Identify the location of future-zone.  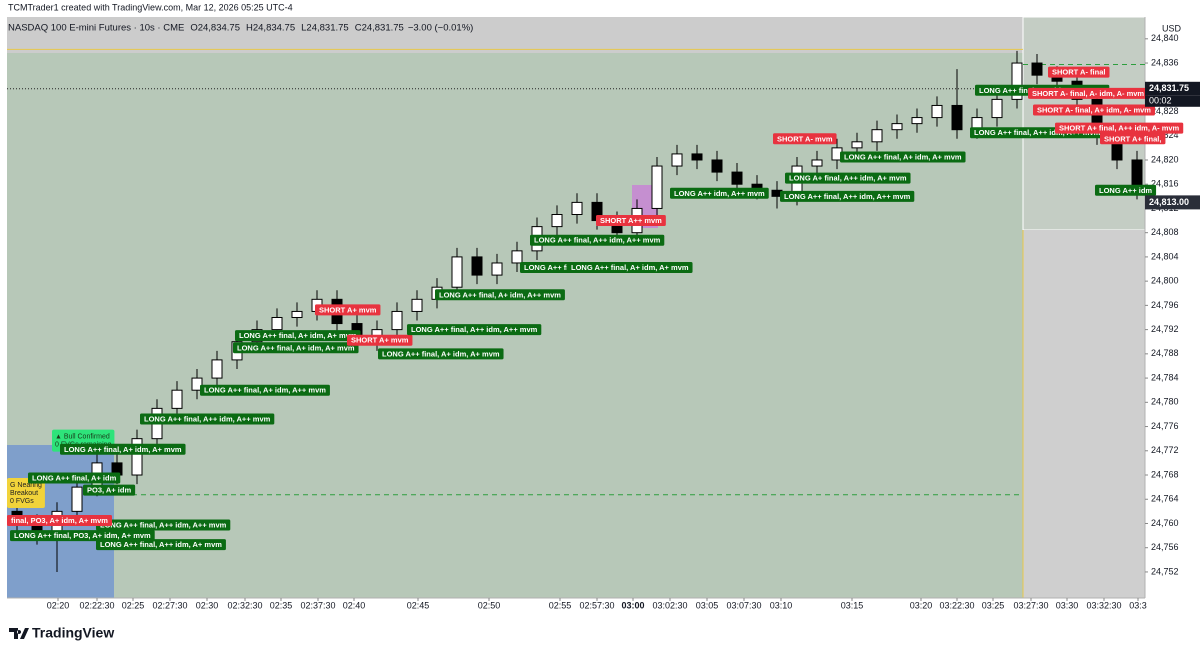
(1084, 414).